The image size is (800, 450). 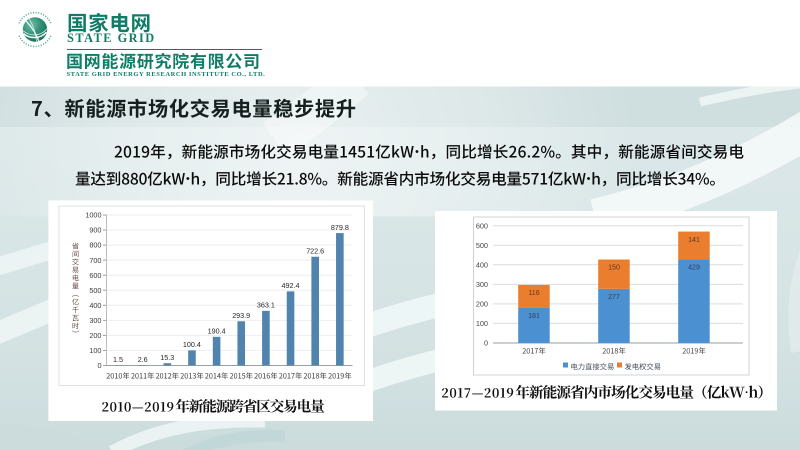 I want to click on svg-text: 190.4, so click(x=217, y=331).